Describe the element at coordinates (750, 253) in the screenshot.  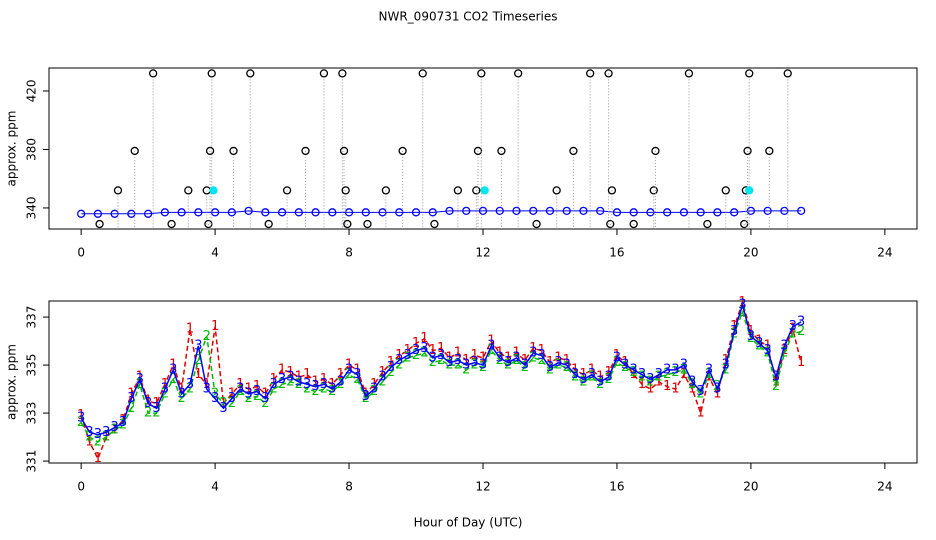
I see `x-tick-label: 20` at that location.